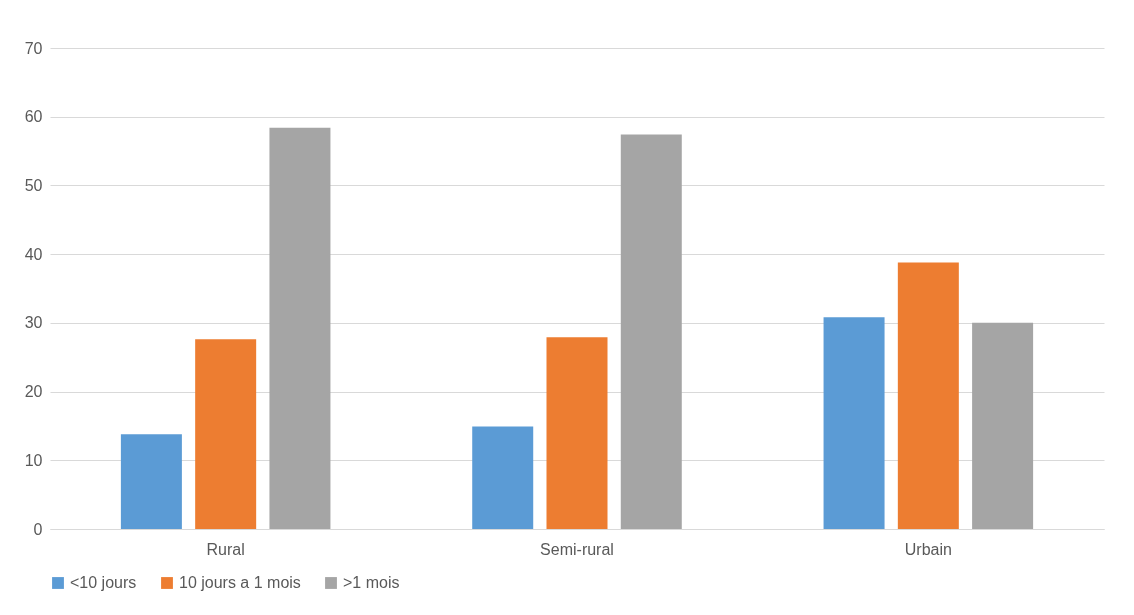 The width and height of the screenshot is (1134, 615). What do you see at coordinates (225, 549) in the screenshot?
I see `x-tick-label: Rural` at bounding box center [225, 549].